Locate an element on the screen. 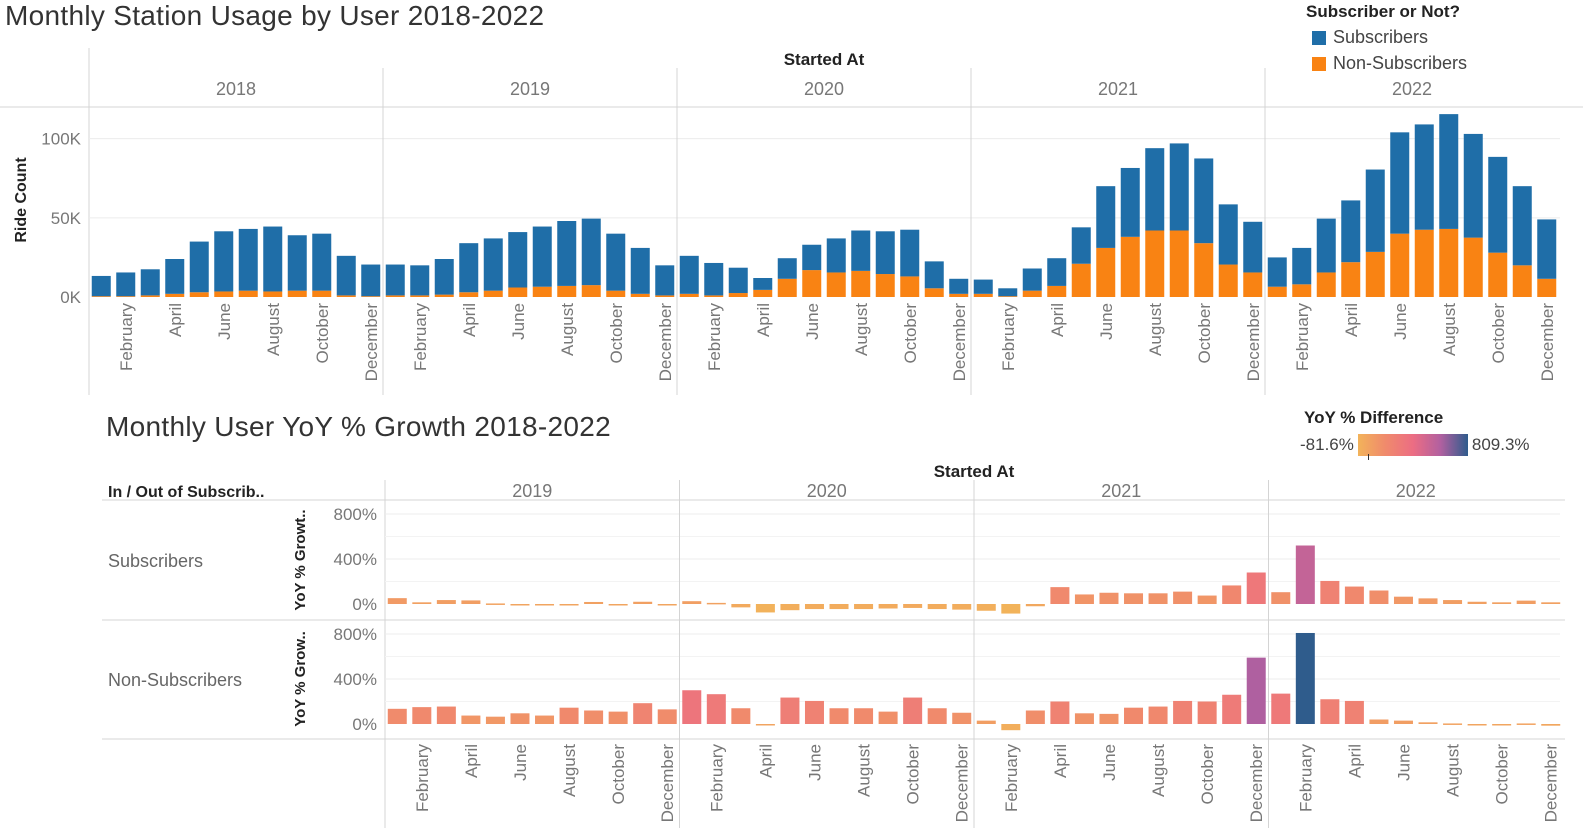 The height and width of the screenshot is (840, 1583). yoy-bar-sub-2019-mar is located at coordinates (446, 602).